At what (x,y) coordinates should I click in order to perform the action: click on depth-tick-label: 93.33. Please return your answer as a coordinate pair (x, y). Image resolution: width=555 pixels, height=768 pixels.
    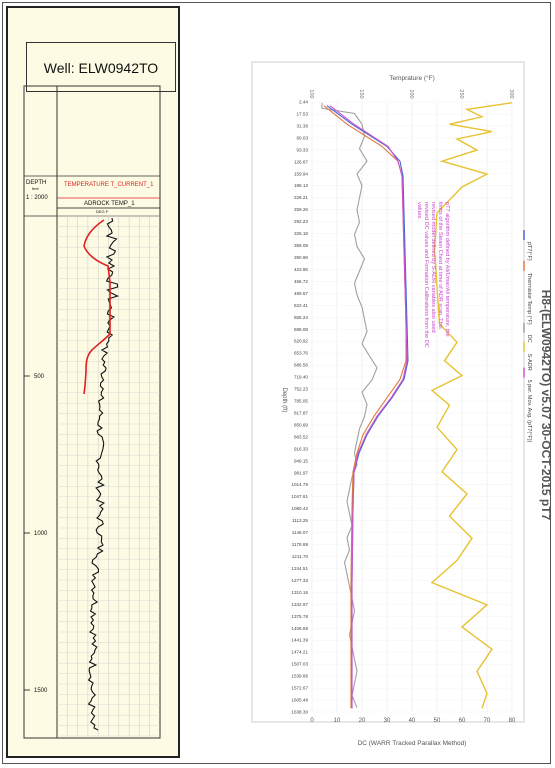
    Looking at the image, I should click on (303, 149).